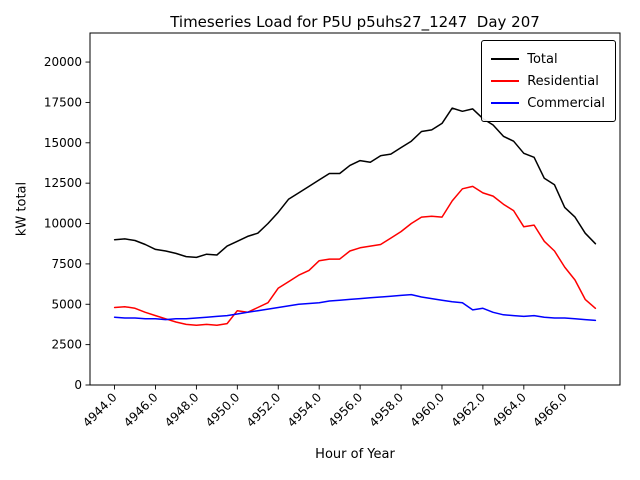 This screenshot has height=480, width=640. I want to click on x-axis-label: Hour of Year, so click(355, 454).